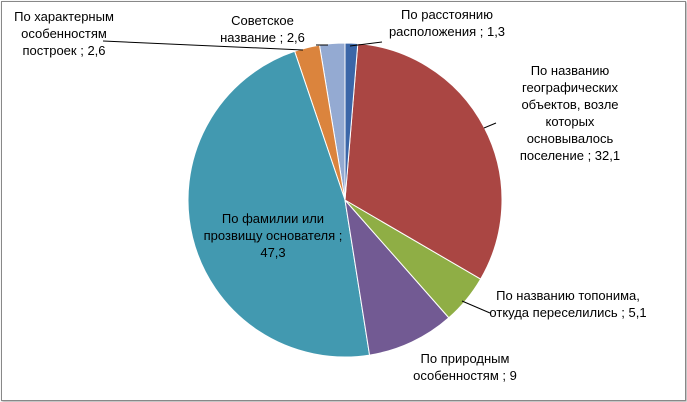 The width and height of the screenshot is (687, 402). I want to click on label-category: По природным особенностям, so click(461, 367).